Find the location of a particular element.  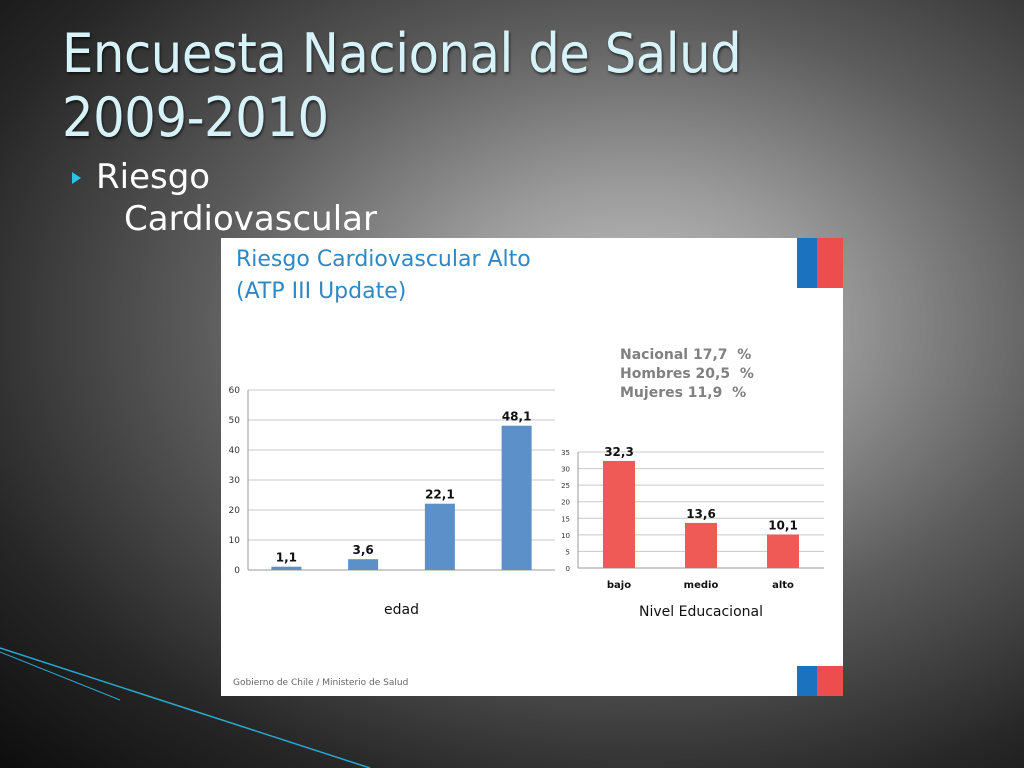

age-ytick-label: 60 is located at coordinates (235, 391).